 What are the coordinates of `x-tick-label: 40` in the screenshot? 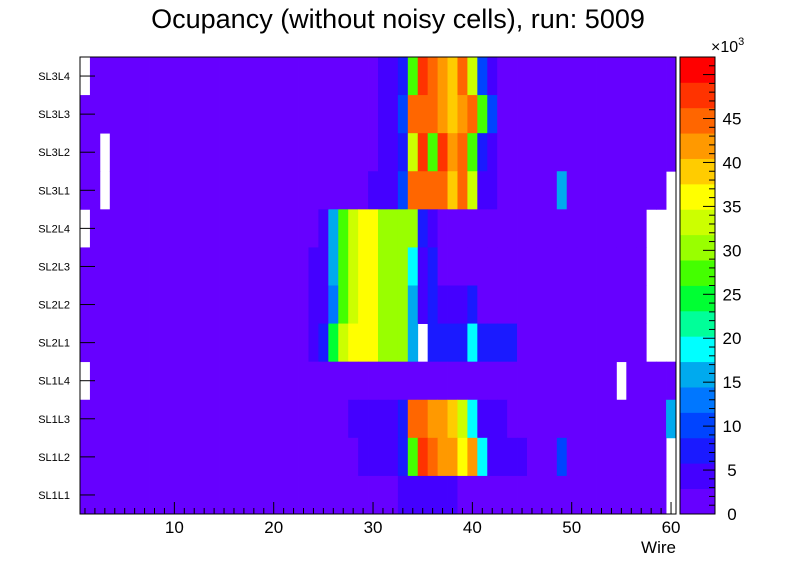 It's located at (472, 527).